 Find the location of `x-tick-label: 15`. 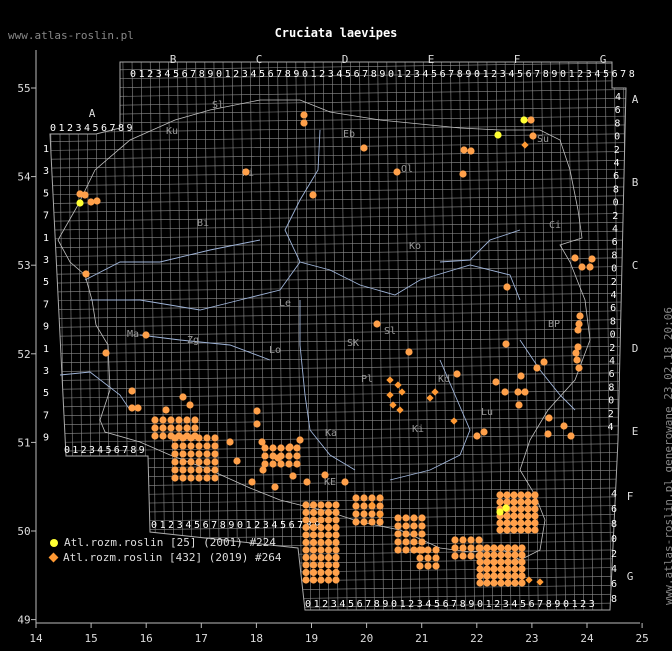

x-tick-label: 15 is located at coordinates (90, 638).